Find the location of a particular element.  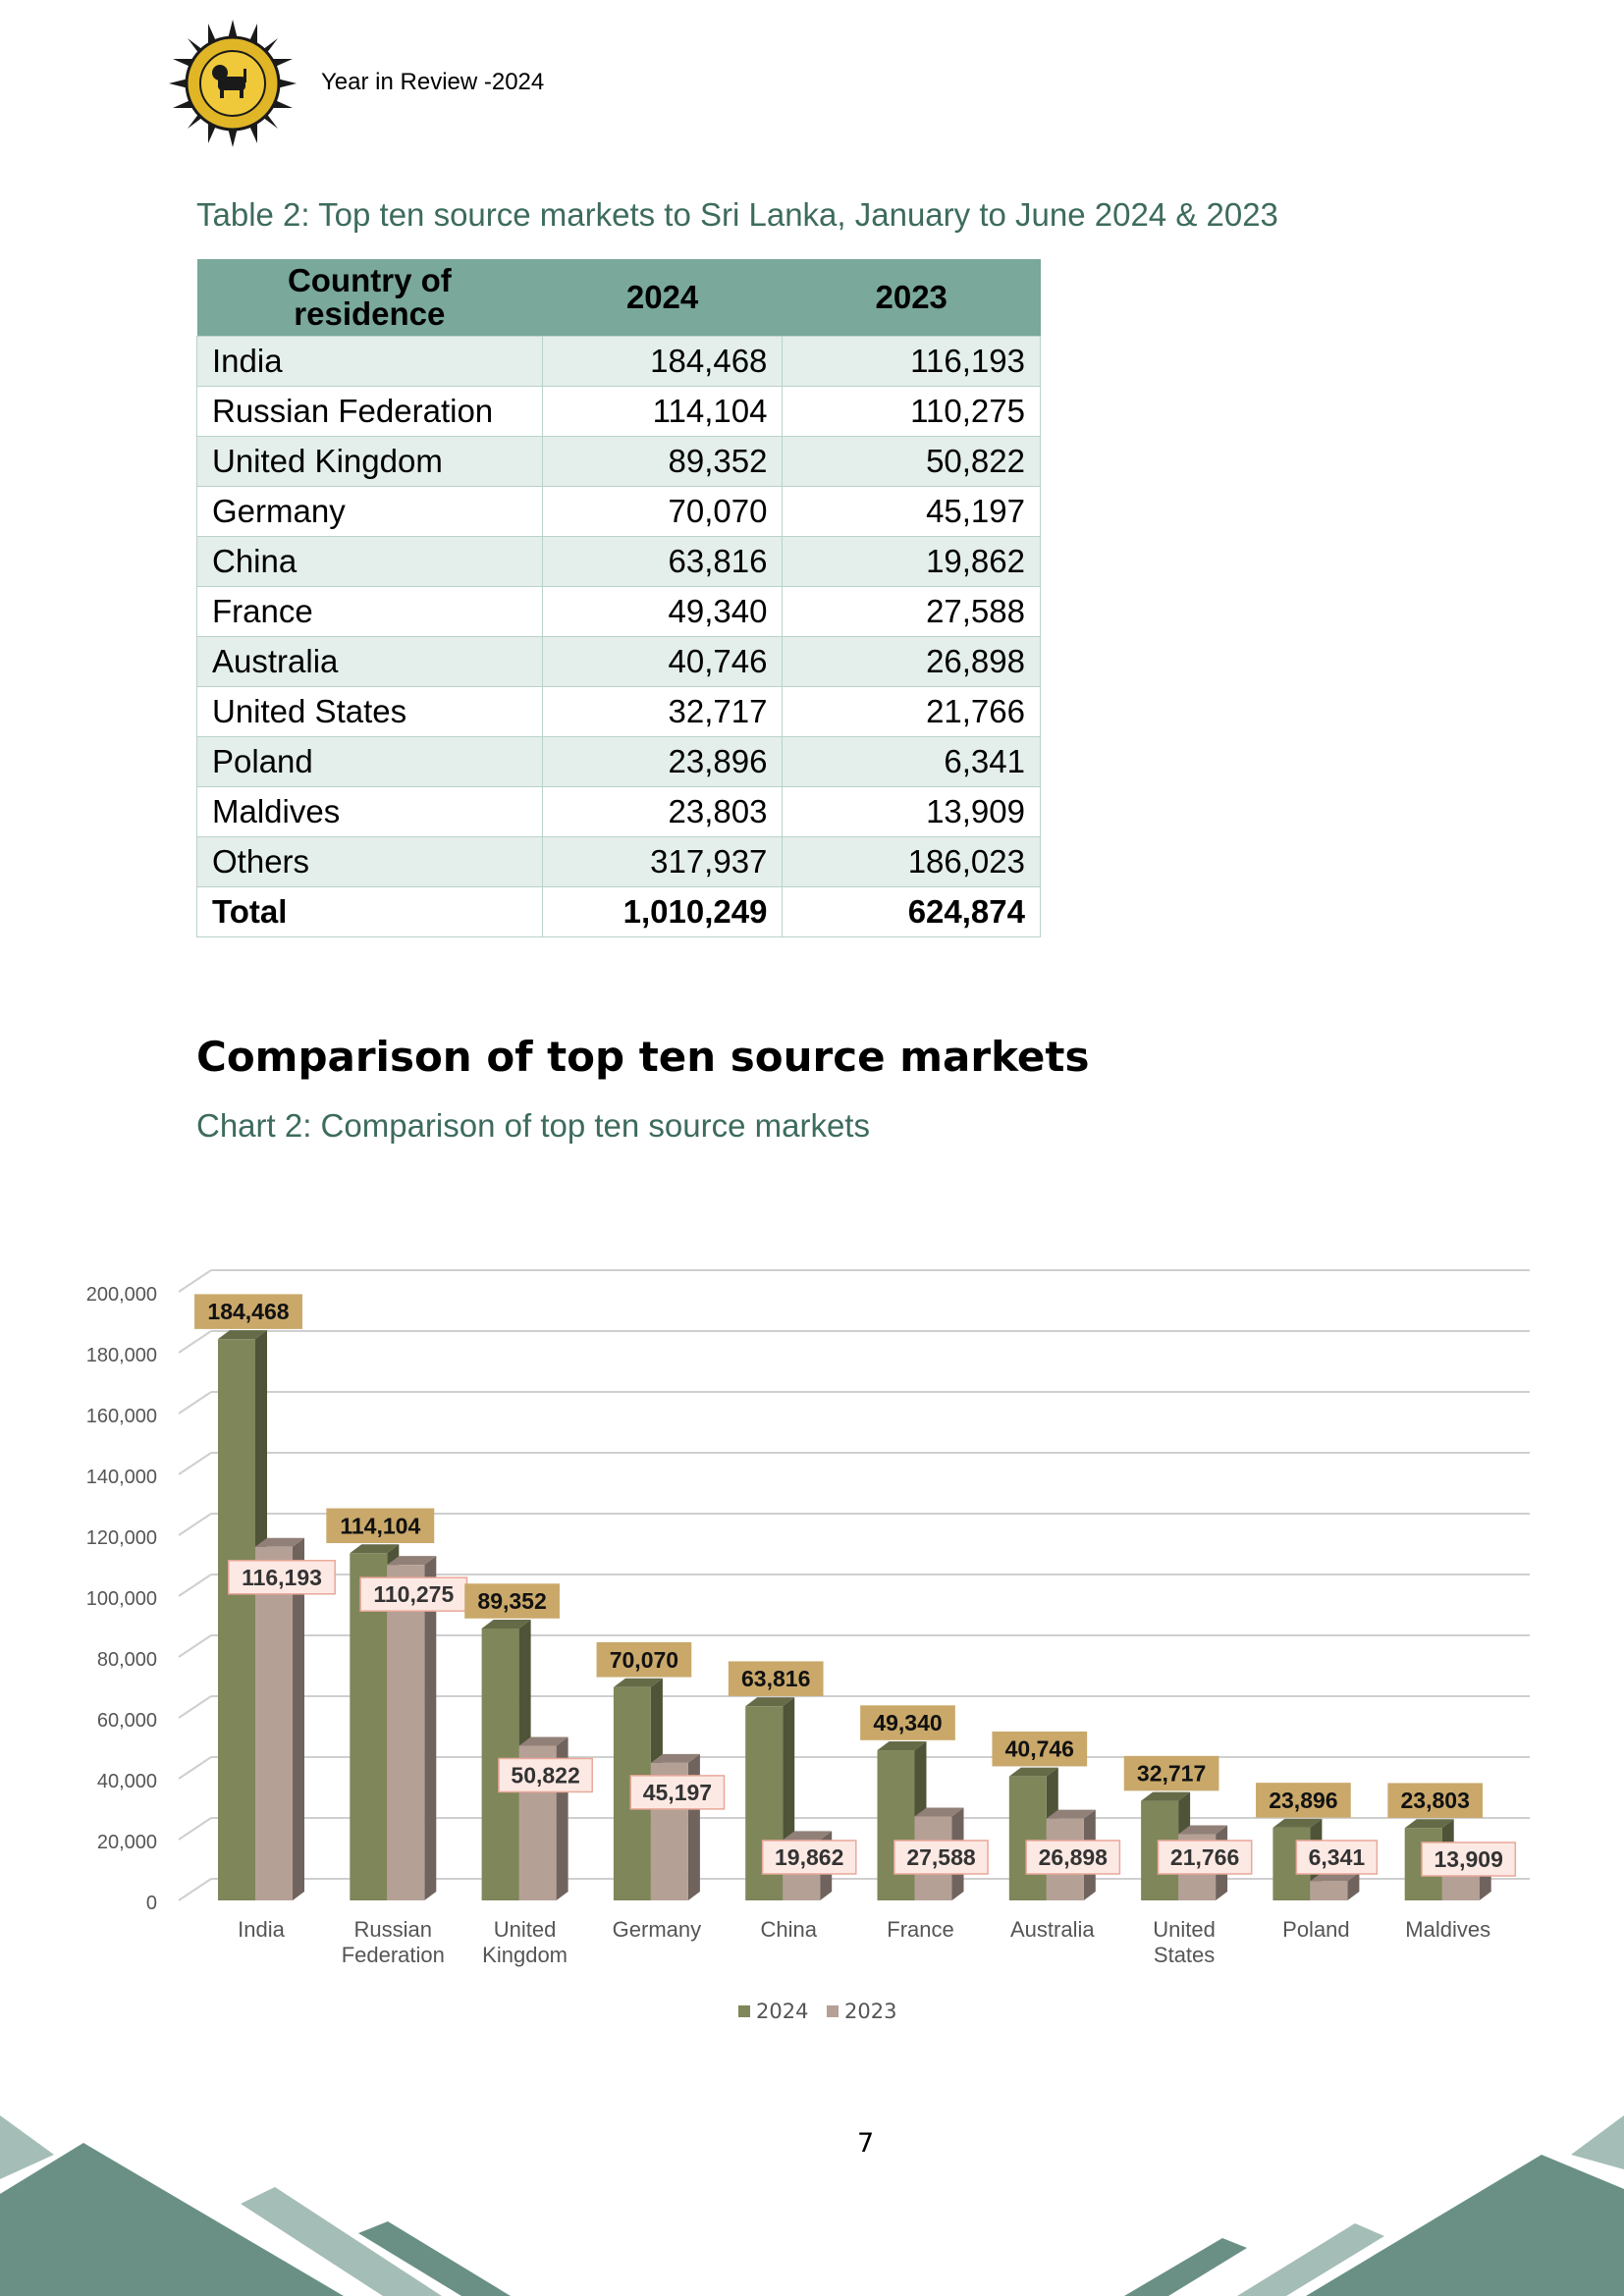

value-2024-cell: 63,816 is located at coordinates (662, 561).